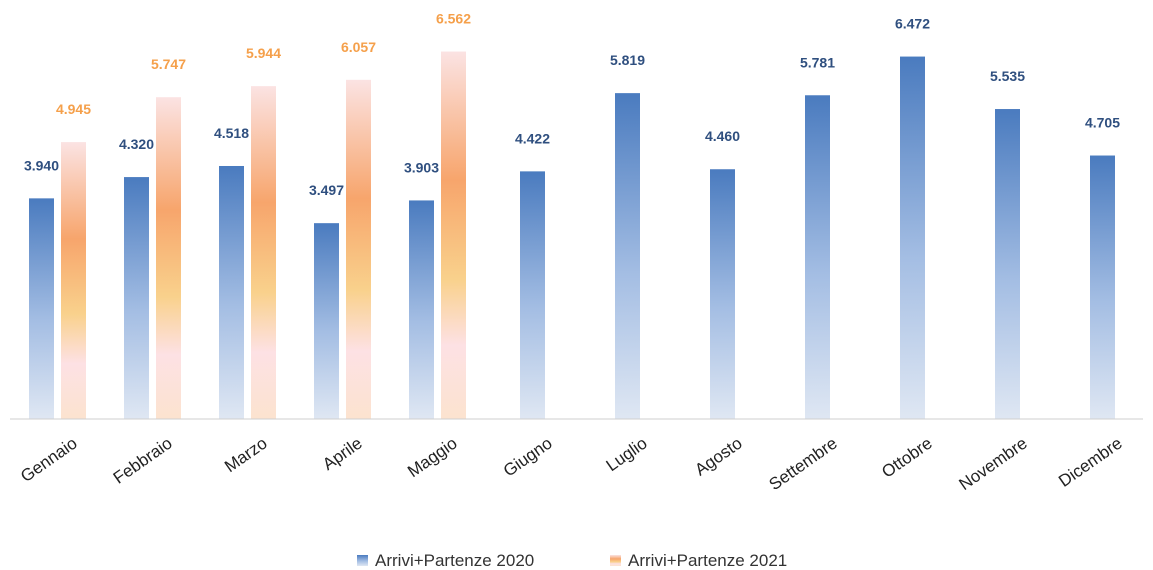 The width and height of the screenshot is (1153, 570). I want to click on x-tick-label-novembre: Novembre, so click(993, 464).